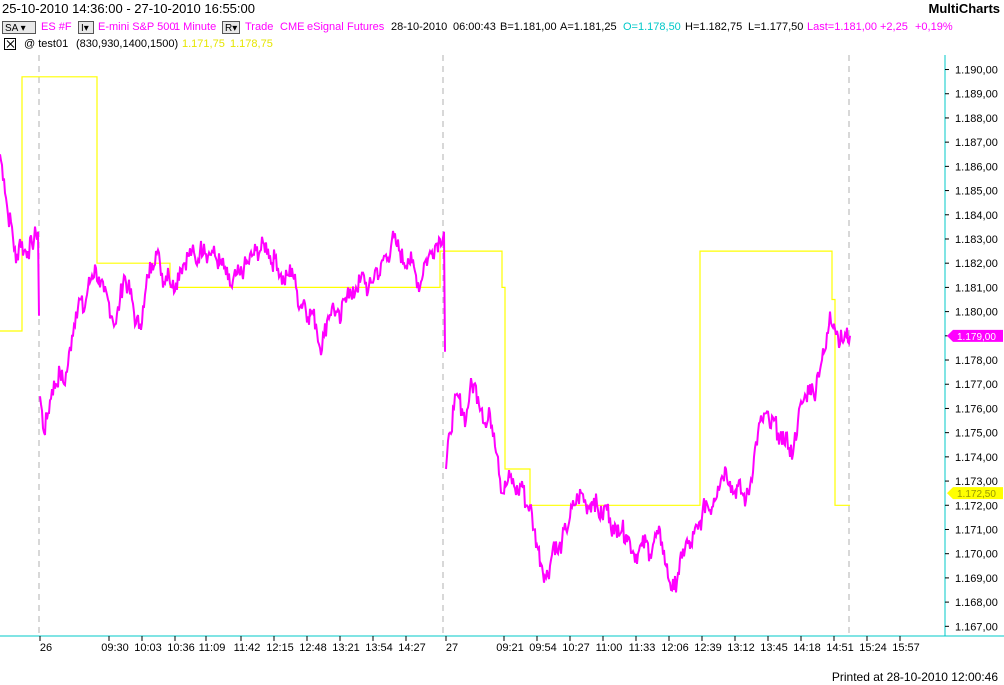  Describe the element at coordinates (148, 648) in the screenshot. I see `x-tick-label: 10:03` at that location.